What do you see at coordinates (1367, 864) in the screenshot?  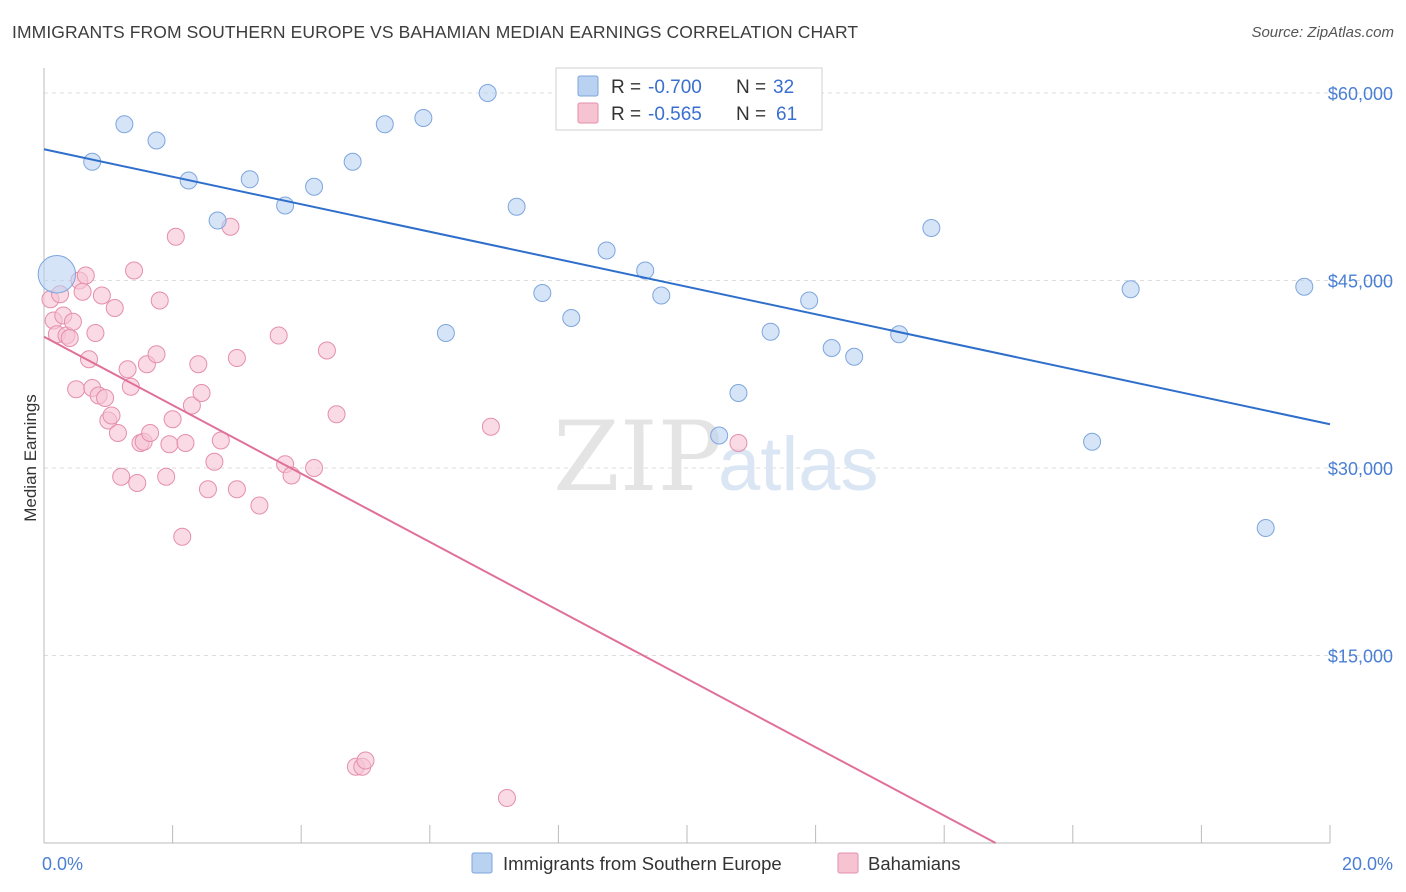 I see `x-tick-label: 20.0%` at bounding box center [1367, 864].